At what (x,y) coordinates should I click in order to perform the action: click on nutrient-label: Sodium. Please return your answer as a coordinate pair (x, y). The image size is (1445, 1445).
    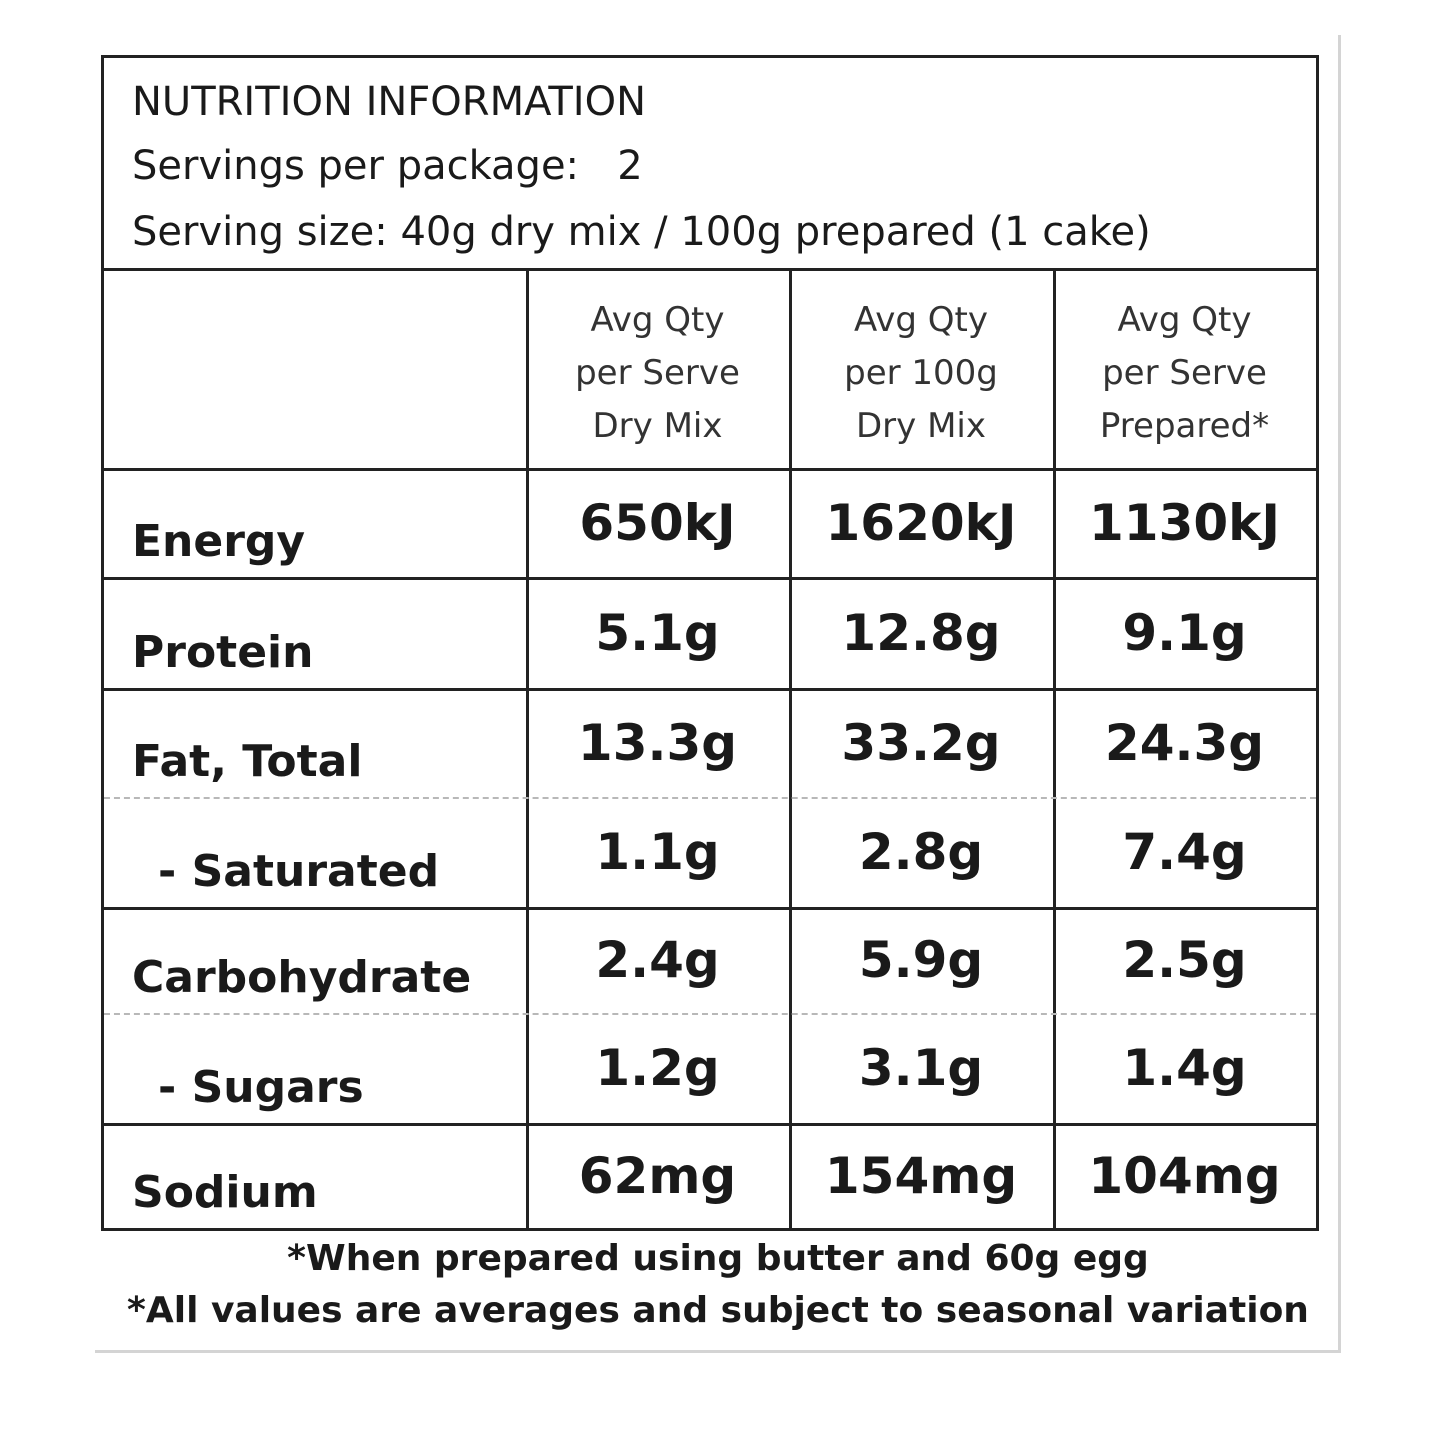
    Looking at the image, I should click on (225, 1192).